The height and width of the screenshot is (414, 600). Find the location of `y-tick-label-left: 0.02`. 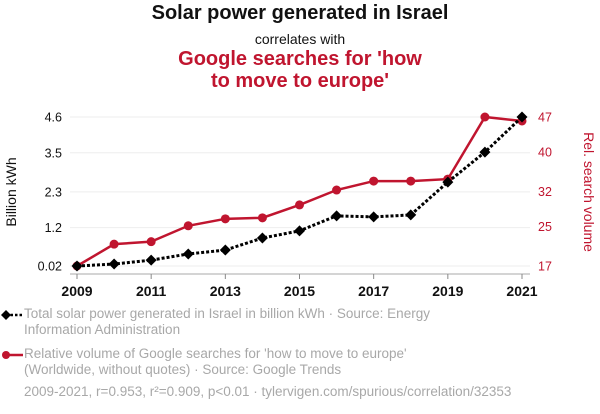

y-tick-label-left: 0.02 is located at coordinates (50, 267).